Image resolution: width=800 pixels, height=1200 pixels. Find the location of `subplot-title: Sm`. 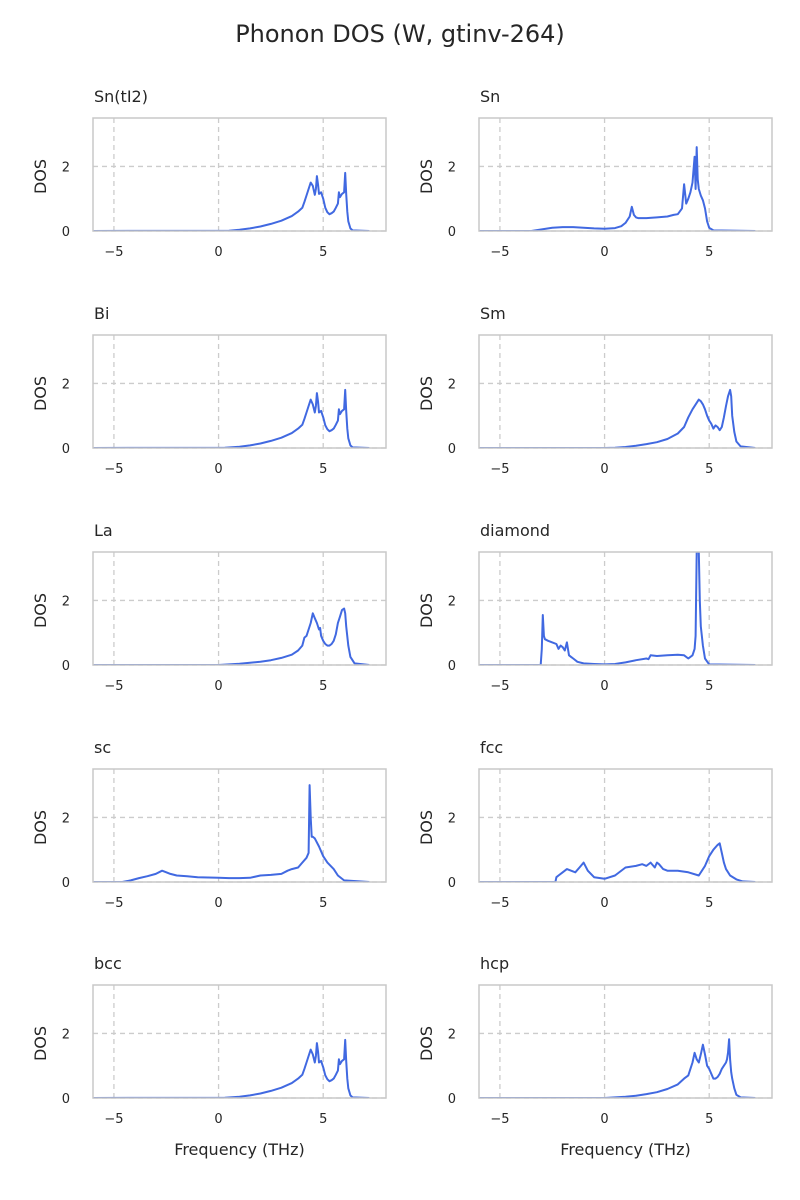

subplot-title: Sm is located at coordinates (493, 313).